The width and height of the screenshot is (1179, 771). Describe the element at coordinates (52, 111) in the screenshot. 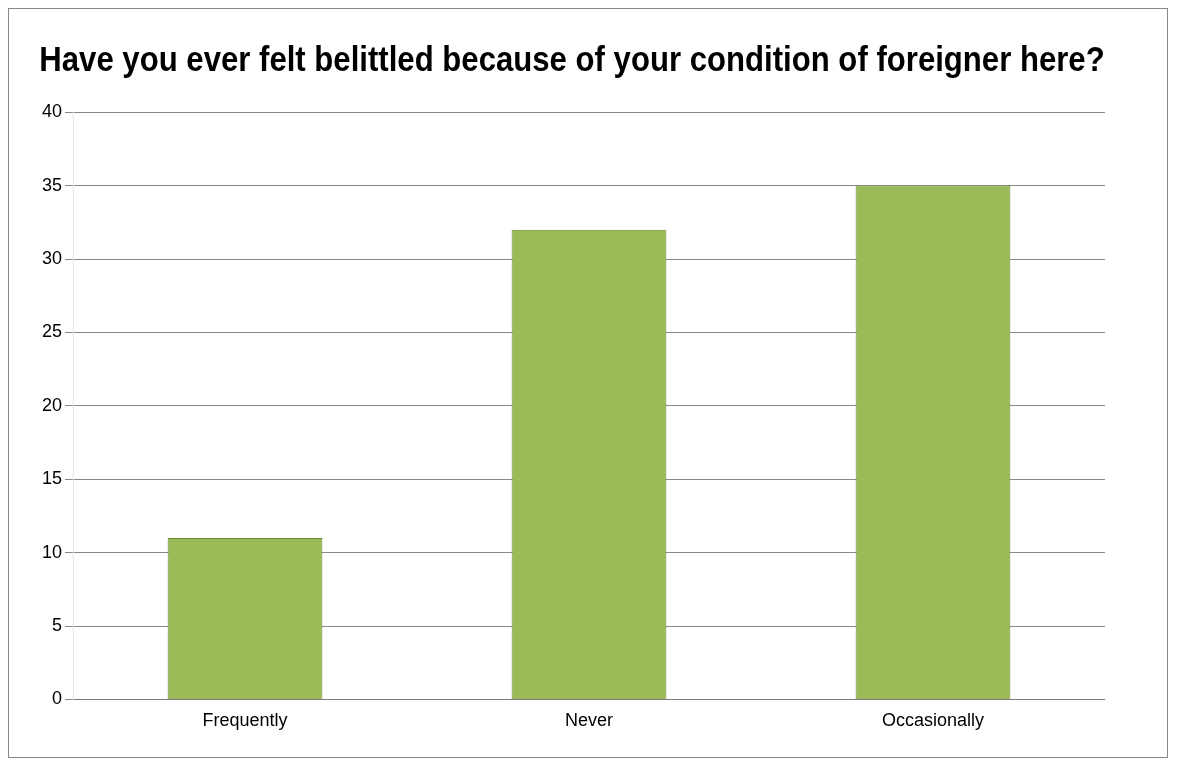

I see `y-tick-label: 40` at that location.